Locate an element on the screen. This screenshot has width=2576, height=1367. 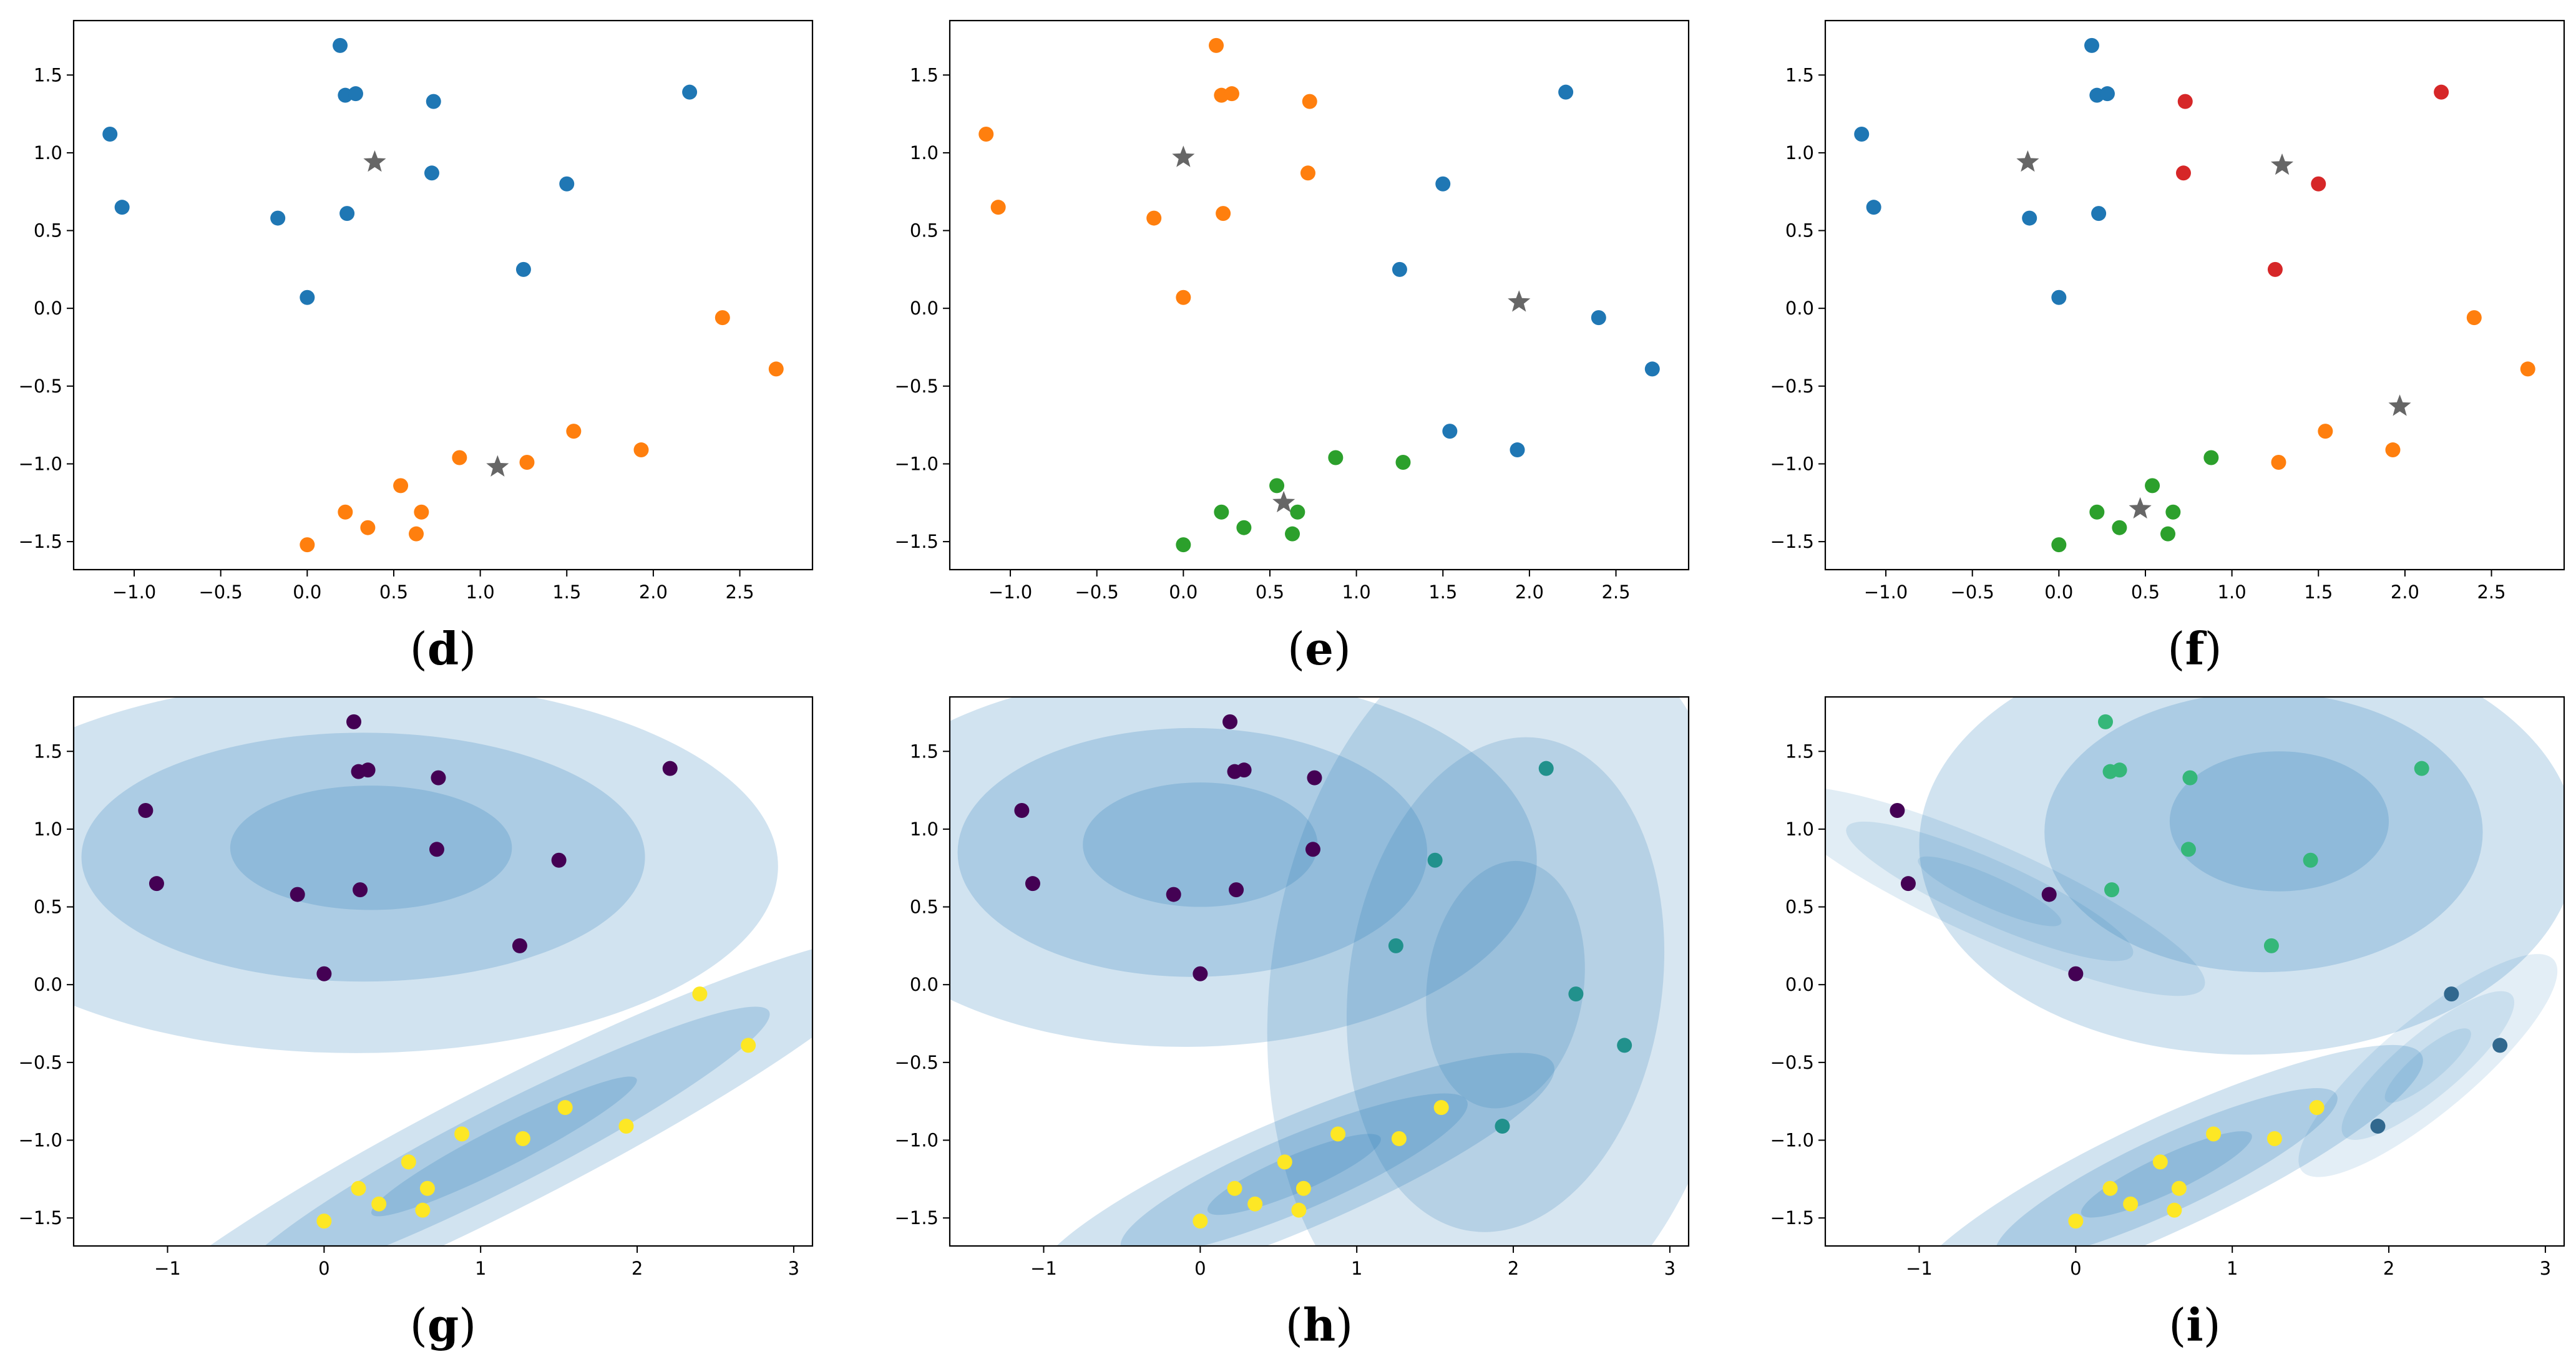
chart-panel-g: −1 0 1 2 3 −1.5 −1.0 −0.5 0.0 0.5 1.0 1.5 (g) is located at coordinates (416, 1024).